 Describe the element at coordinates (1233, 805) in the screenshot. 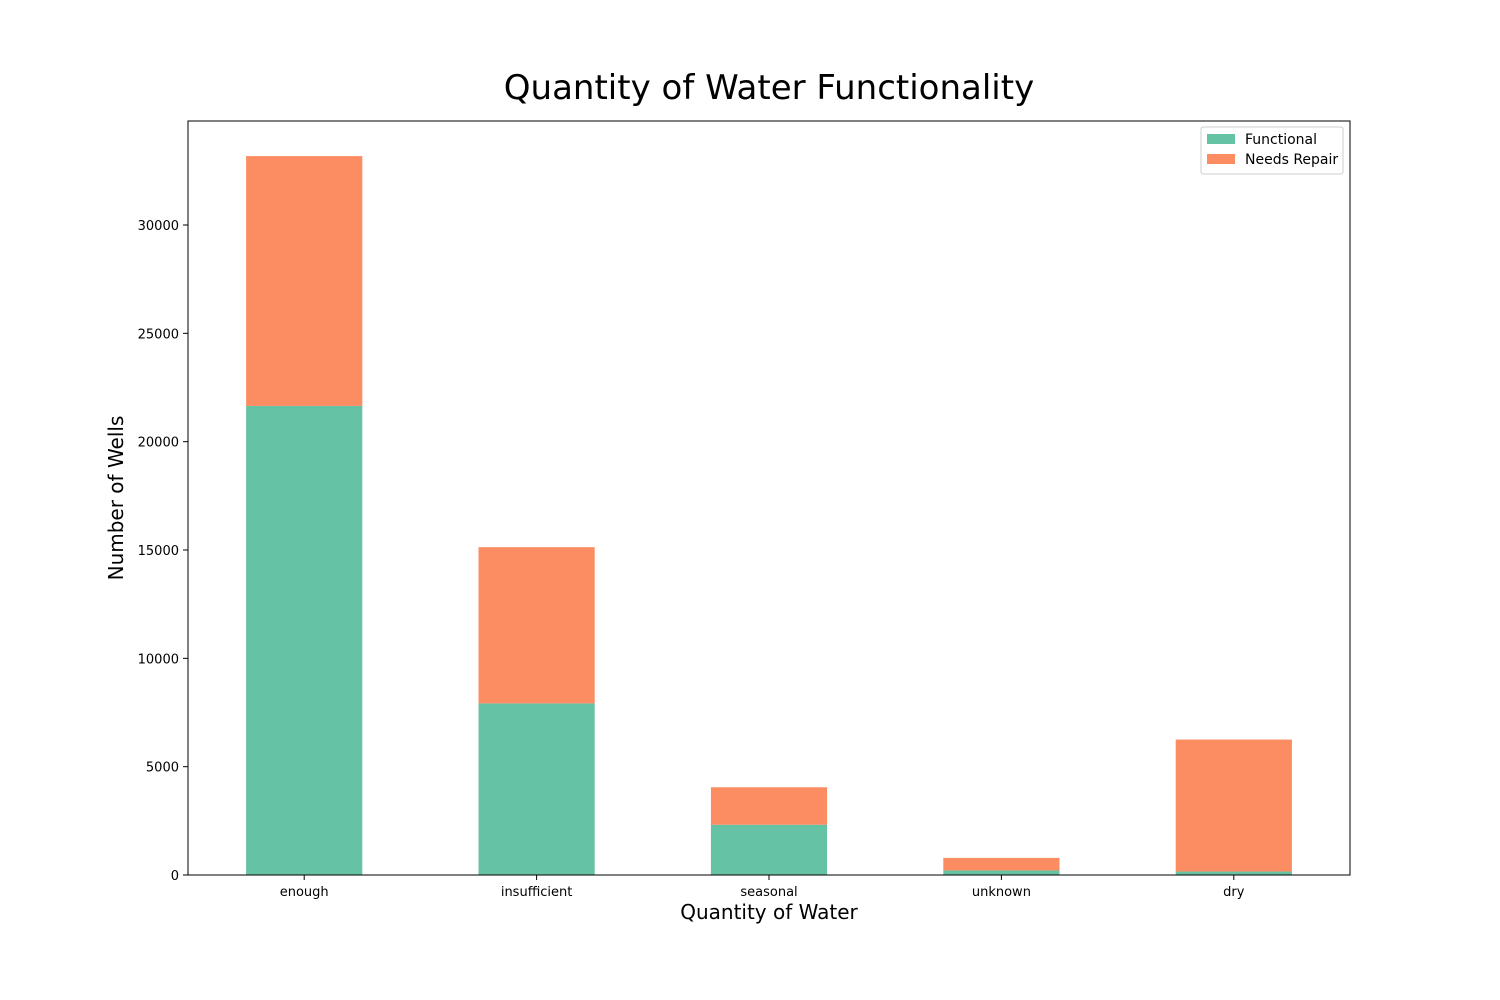

I see `bar-dry-needs-repair` at that location.